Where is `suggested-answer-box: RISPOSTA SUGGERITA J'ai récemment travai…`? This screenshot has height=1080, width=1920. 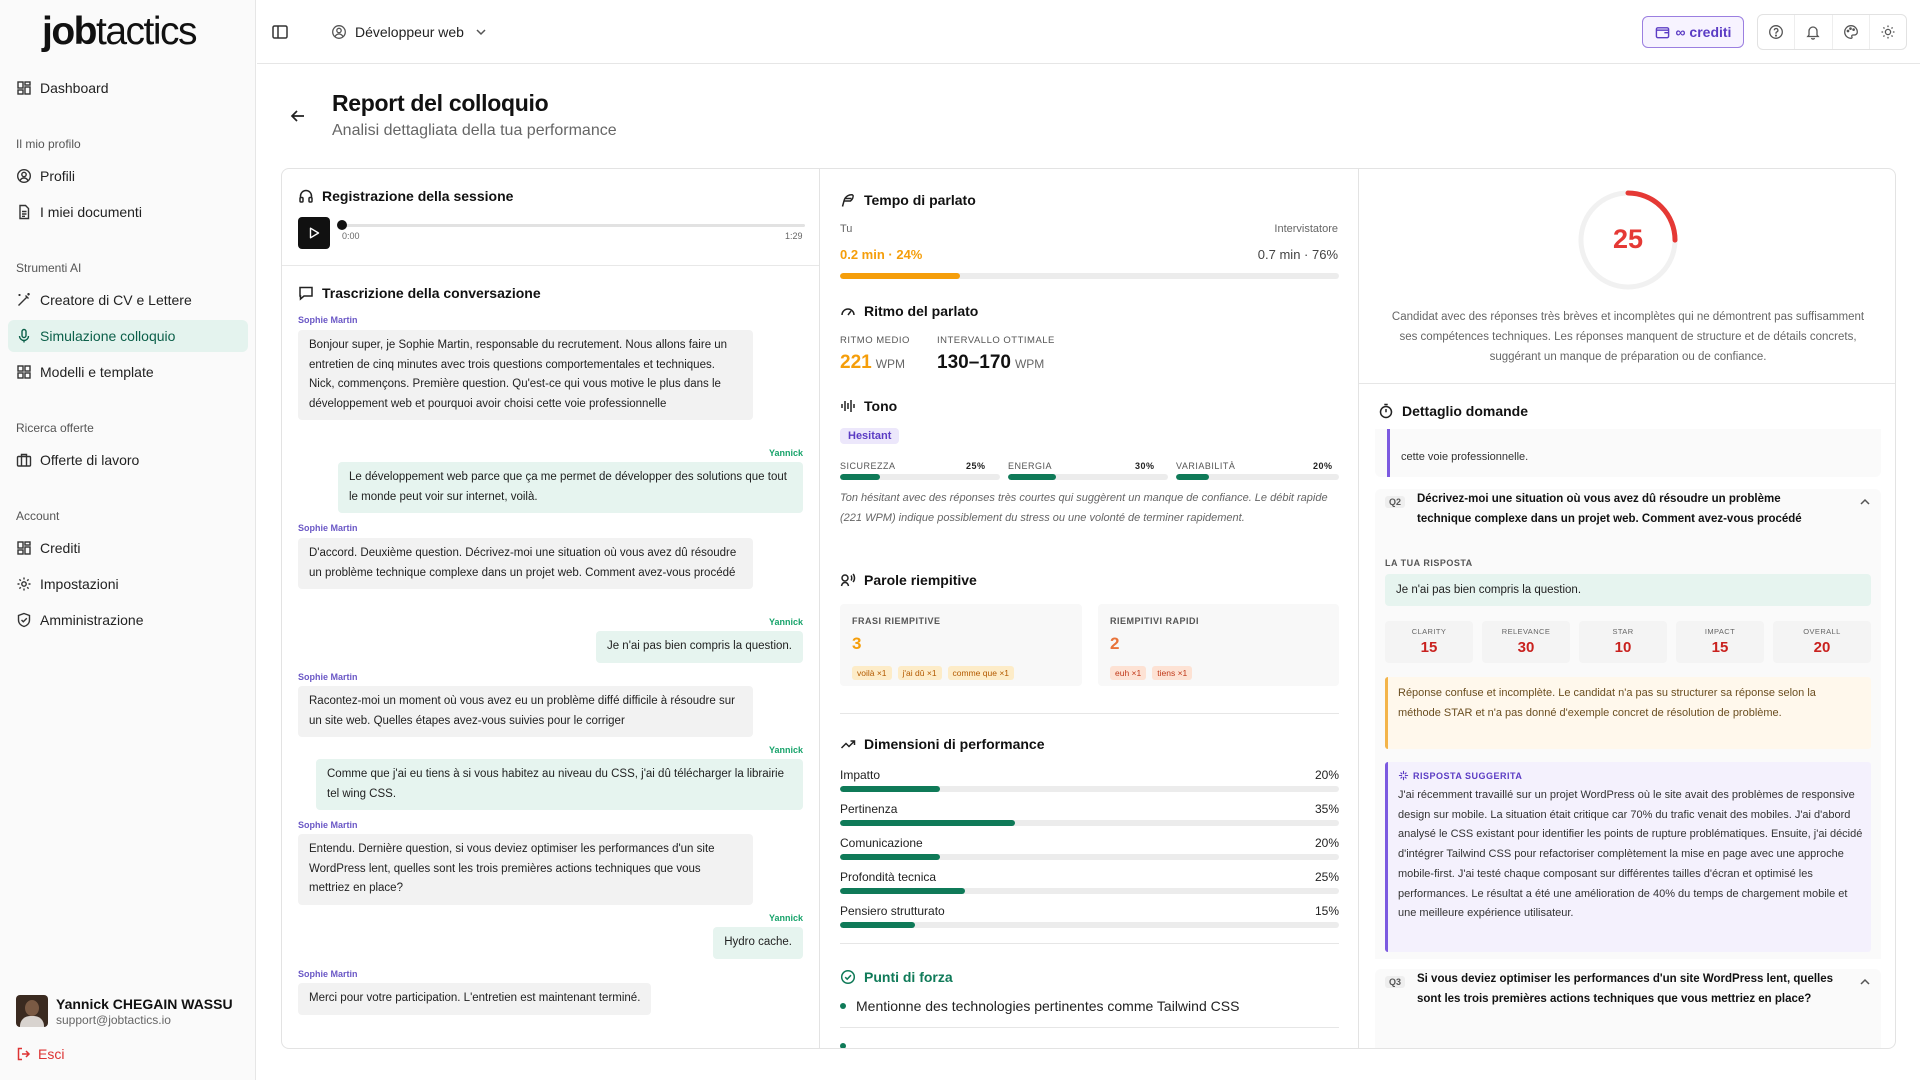 suggested-answer-box: RISPOSTA SUGGERITA J'ai récemment travai… is located at coordinates (1628, 857).